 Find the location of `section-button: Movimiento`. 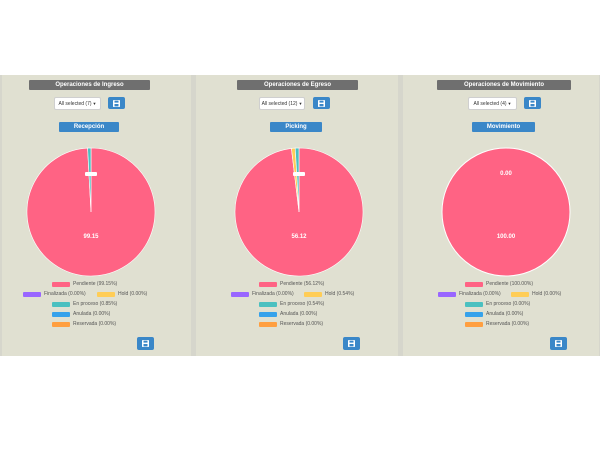

section-button: Movimiento is located at coordinates (503, 127).